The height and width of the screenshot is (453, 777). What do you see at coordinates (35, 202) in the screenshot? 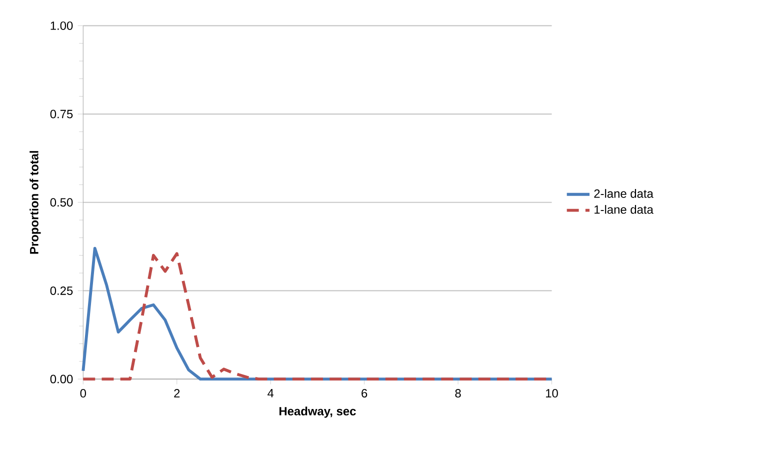
I see `y-axis-title: Proportion of total` at bounding box center [35, 202].